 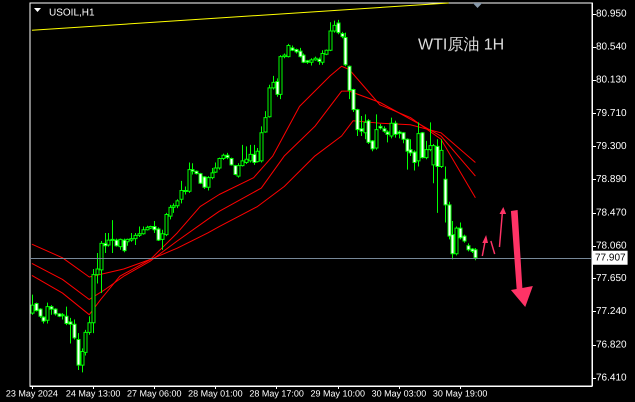 I want to click on x-tick-label: 24 May 13:00, so click(x=93, y=393).